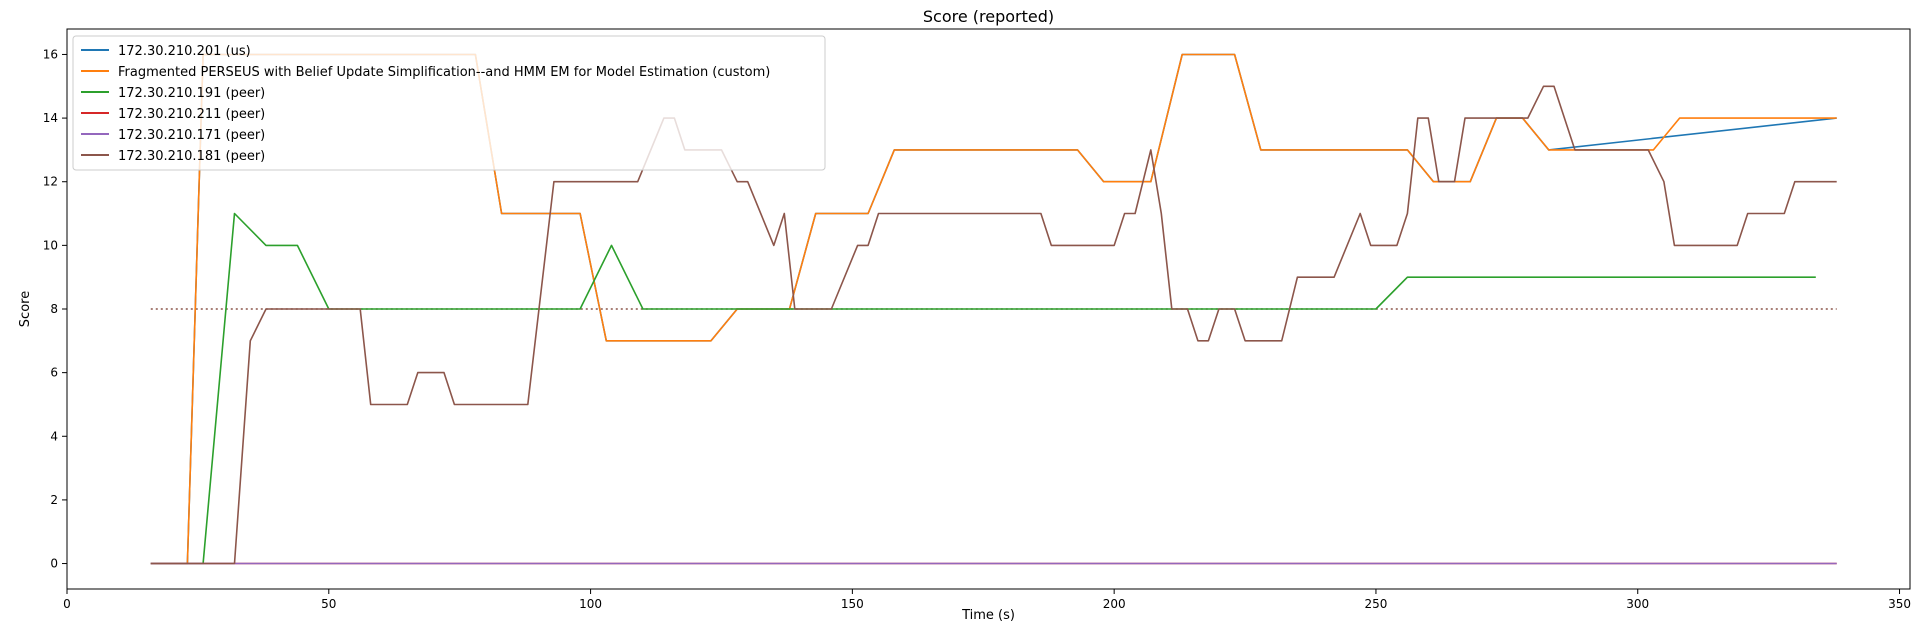  What do you see at coordinates (988, 615) in the screenshot?
I see `x-axis-label: Time (s)` at bounding box center [988, 615].